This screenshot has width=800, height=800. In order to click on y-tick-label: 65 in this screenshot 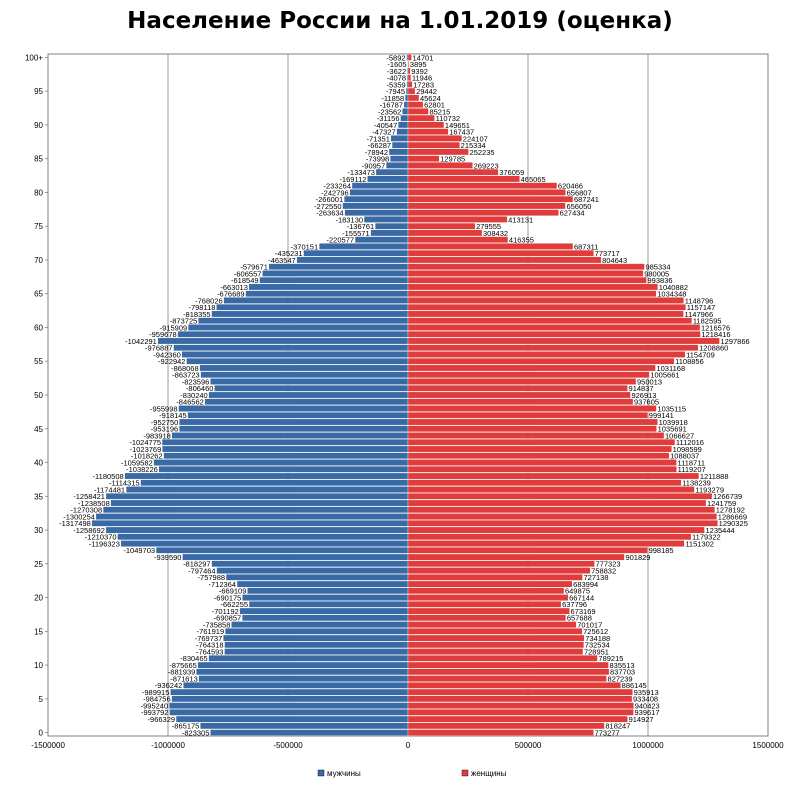, I will do `click(38, 294)`.